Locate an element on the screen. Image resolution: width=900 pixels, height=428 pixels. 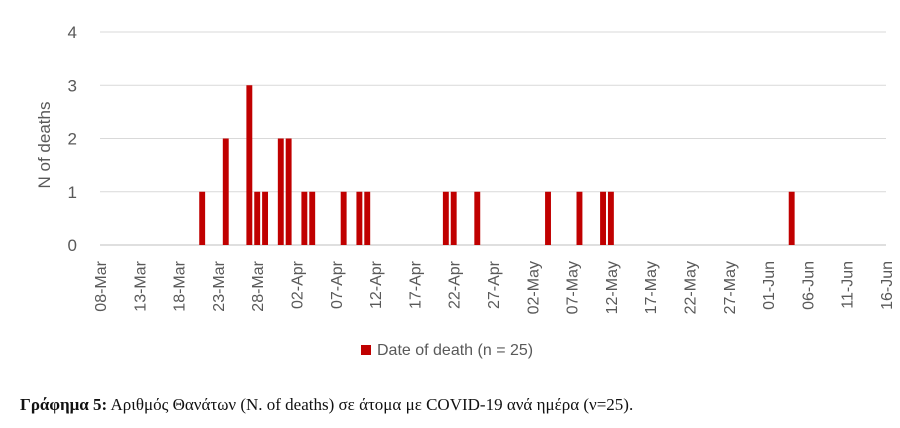
y-tick-labels: 0 1 2 3 4 is located at coordinates (72, 139).